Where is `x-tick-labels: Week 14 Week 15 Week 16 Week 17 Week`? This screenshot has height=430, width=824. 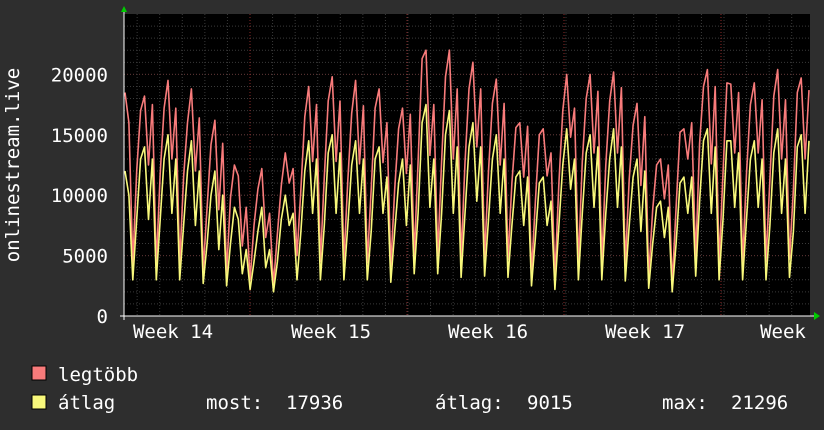
x-tick-labels: Week 14 Week 15 Week 16 Week 17 Week is located at coordinates (469, 332).